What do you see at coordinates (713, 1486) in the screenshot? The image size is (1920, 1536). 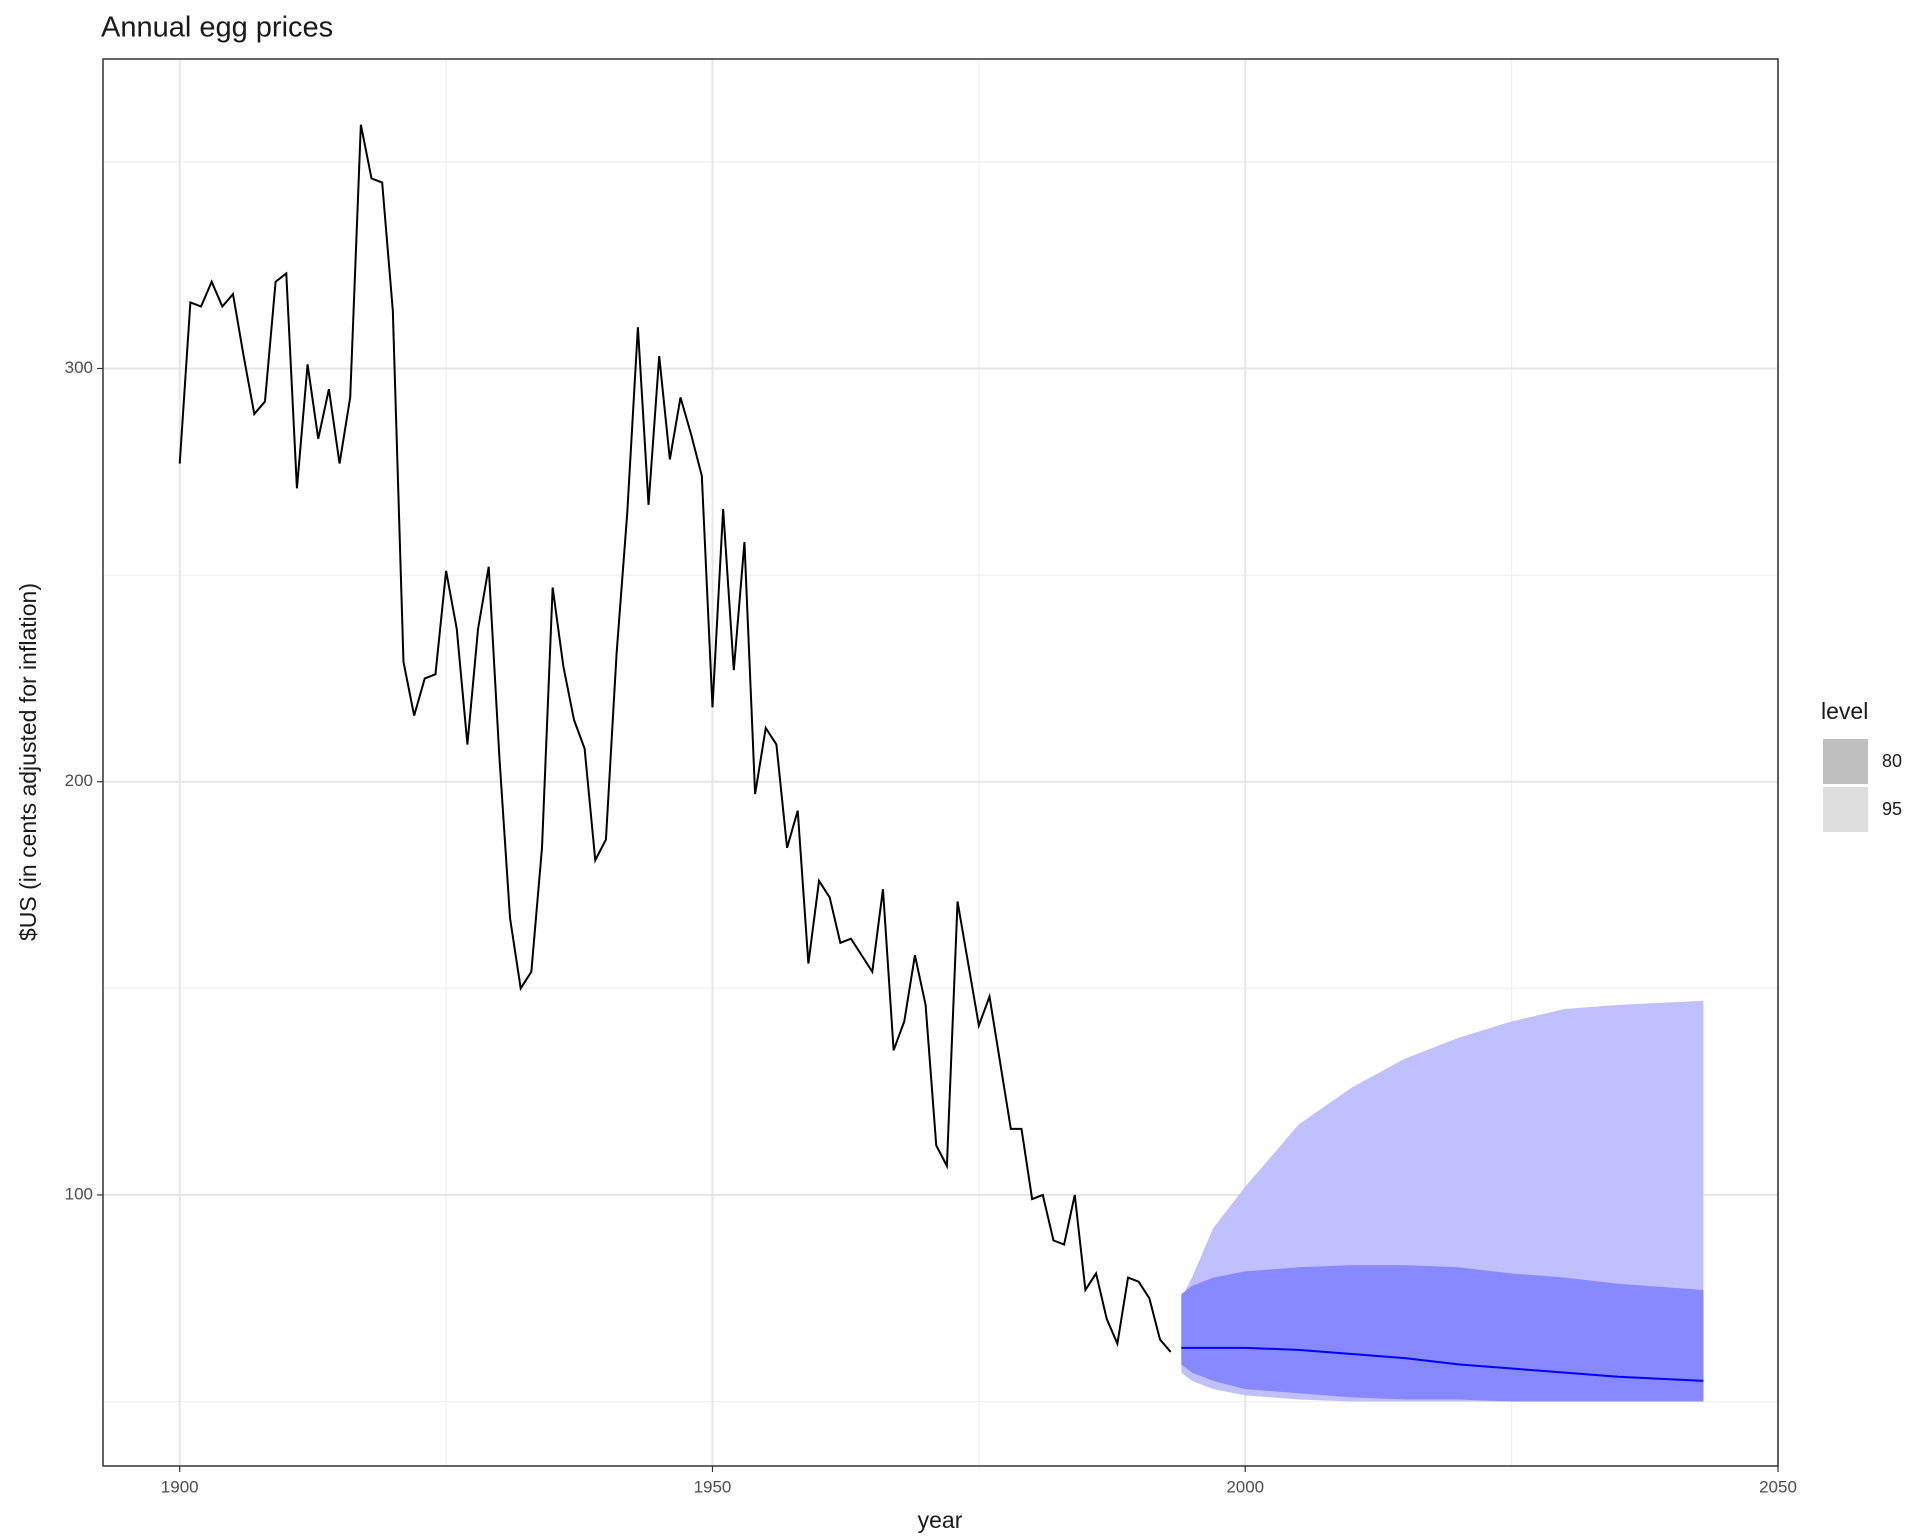 I see `x-tick-label: 1950` at bounding box center [713, 1486].